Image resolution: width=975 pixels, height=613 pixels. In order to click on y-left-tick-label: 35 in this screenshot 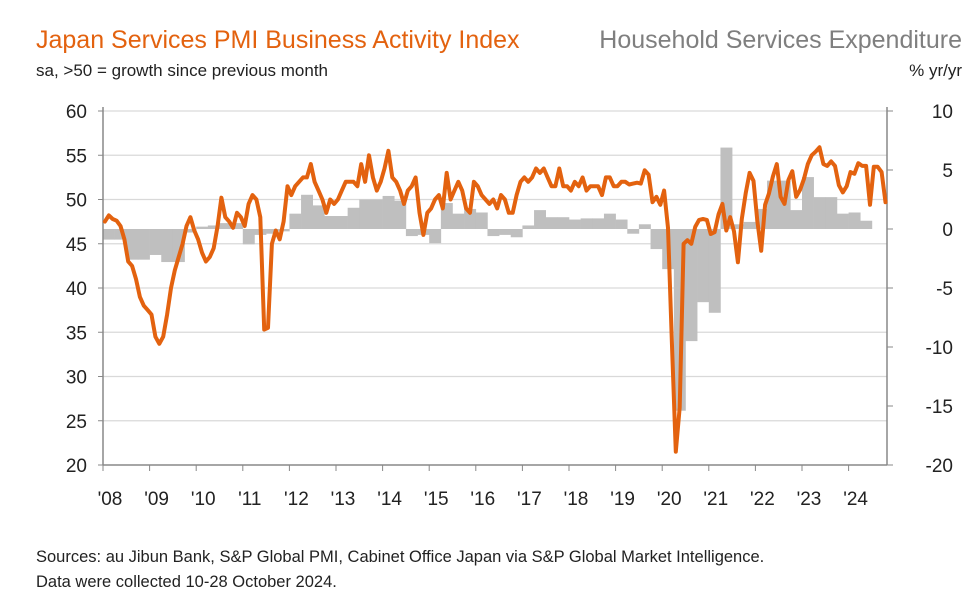, I will do `click(76, 333)`.